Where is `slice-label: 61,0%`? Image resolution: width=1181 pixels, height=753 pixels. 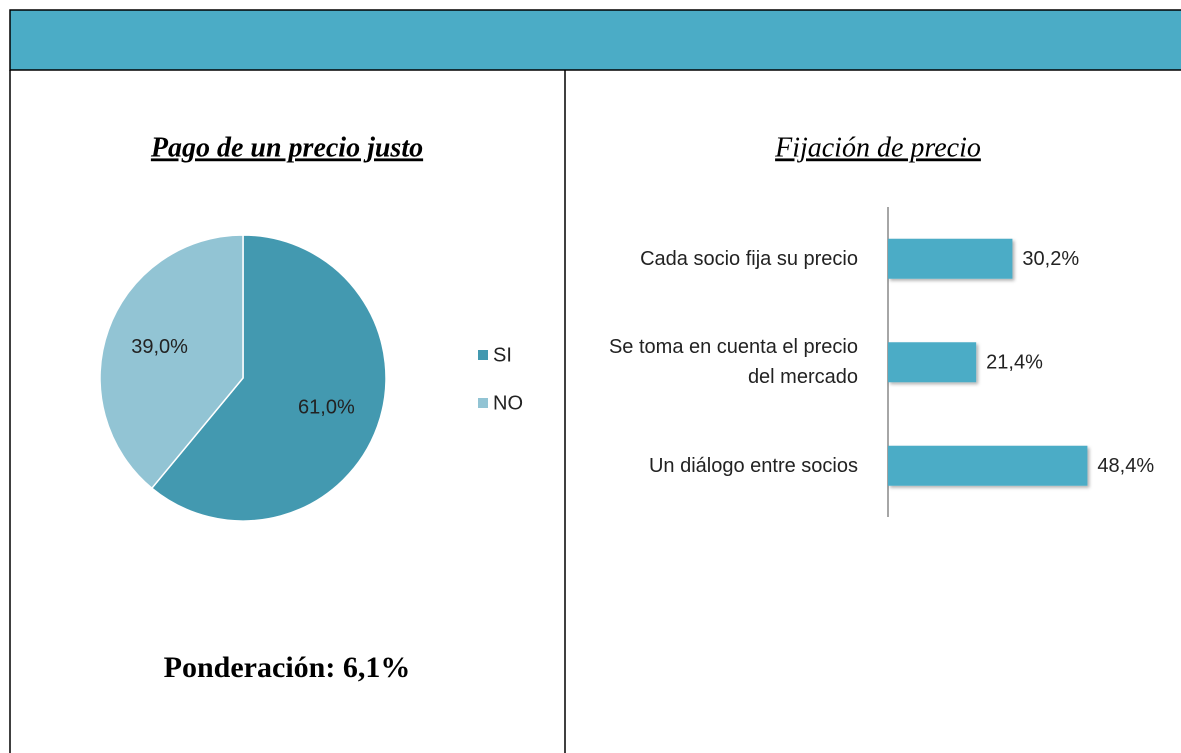 slice-label: 61,0% is located at coordinates (326, 407).